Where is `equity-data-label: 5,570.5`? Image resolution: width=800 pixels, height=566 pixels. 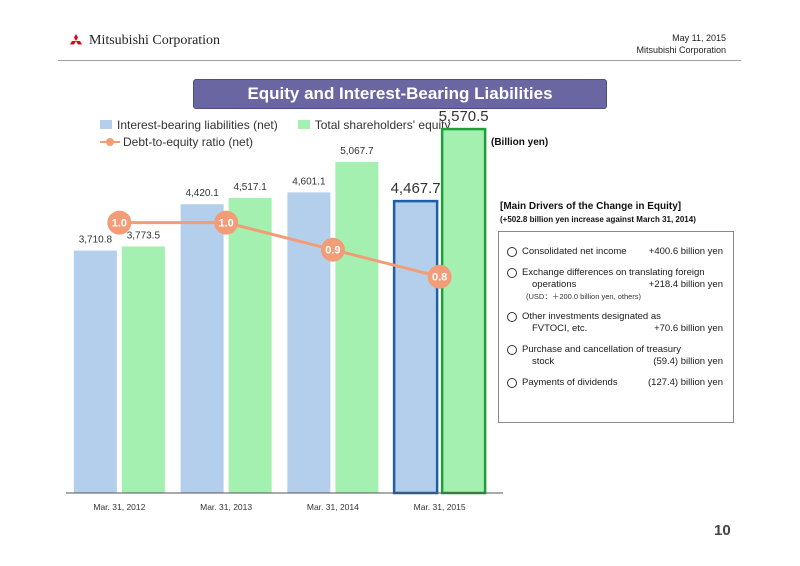
equity-data-label: 5,570.5 is located at coordinates (464, 116).